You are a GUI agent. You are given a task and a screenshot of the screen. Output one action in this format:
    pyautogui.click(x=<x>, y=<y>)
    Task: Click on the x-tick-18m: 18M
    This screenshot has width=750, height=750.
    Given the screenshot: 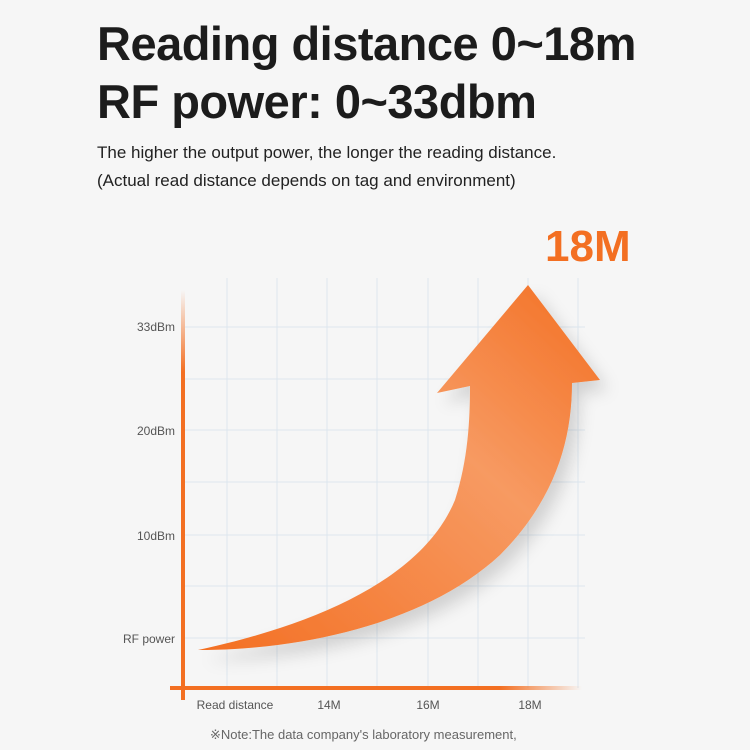 What is the action you would take?
    pyautogui.click(x=530, y=705)
    